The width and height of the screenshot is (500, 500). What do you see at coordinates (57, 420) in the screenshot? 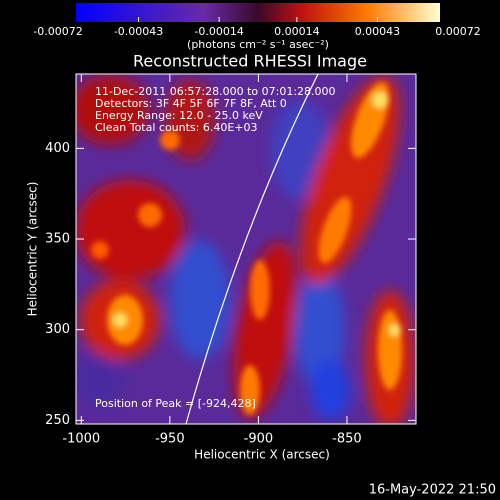
I see `y-tick-label: 250` at bounding box center [57, 420].